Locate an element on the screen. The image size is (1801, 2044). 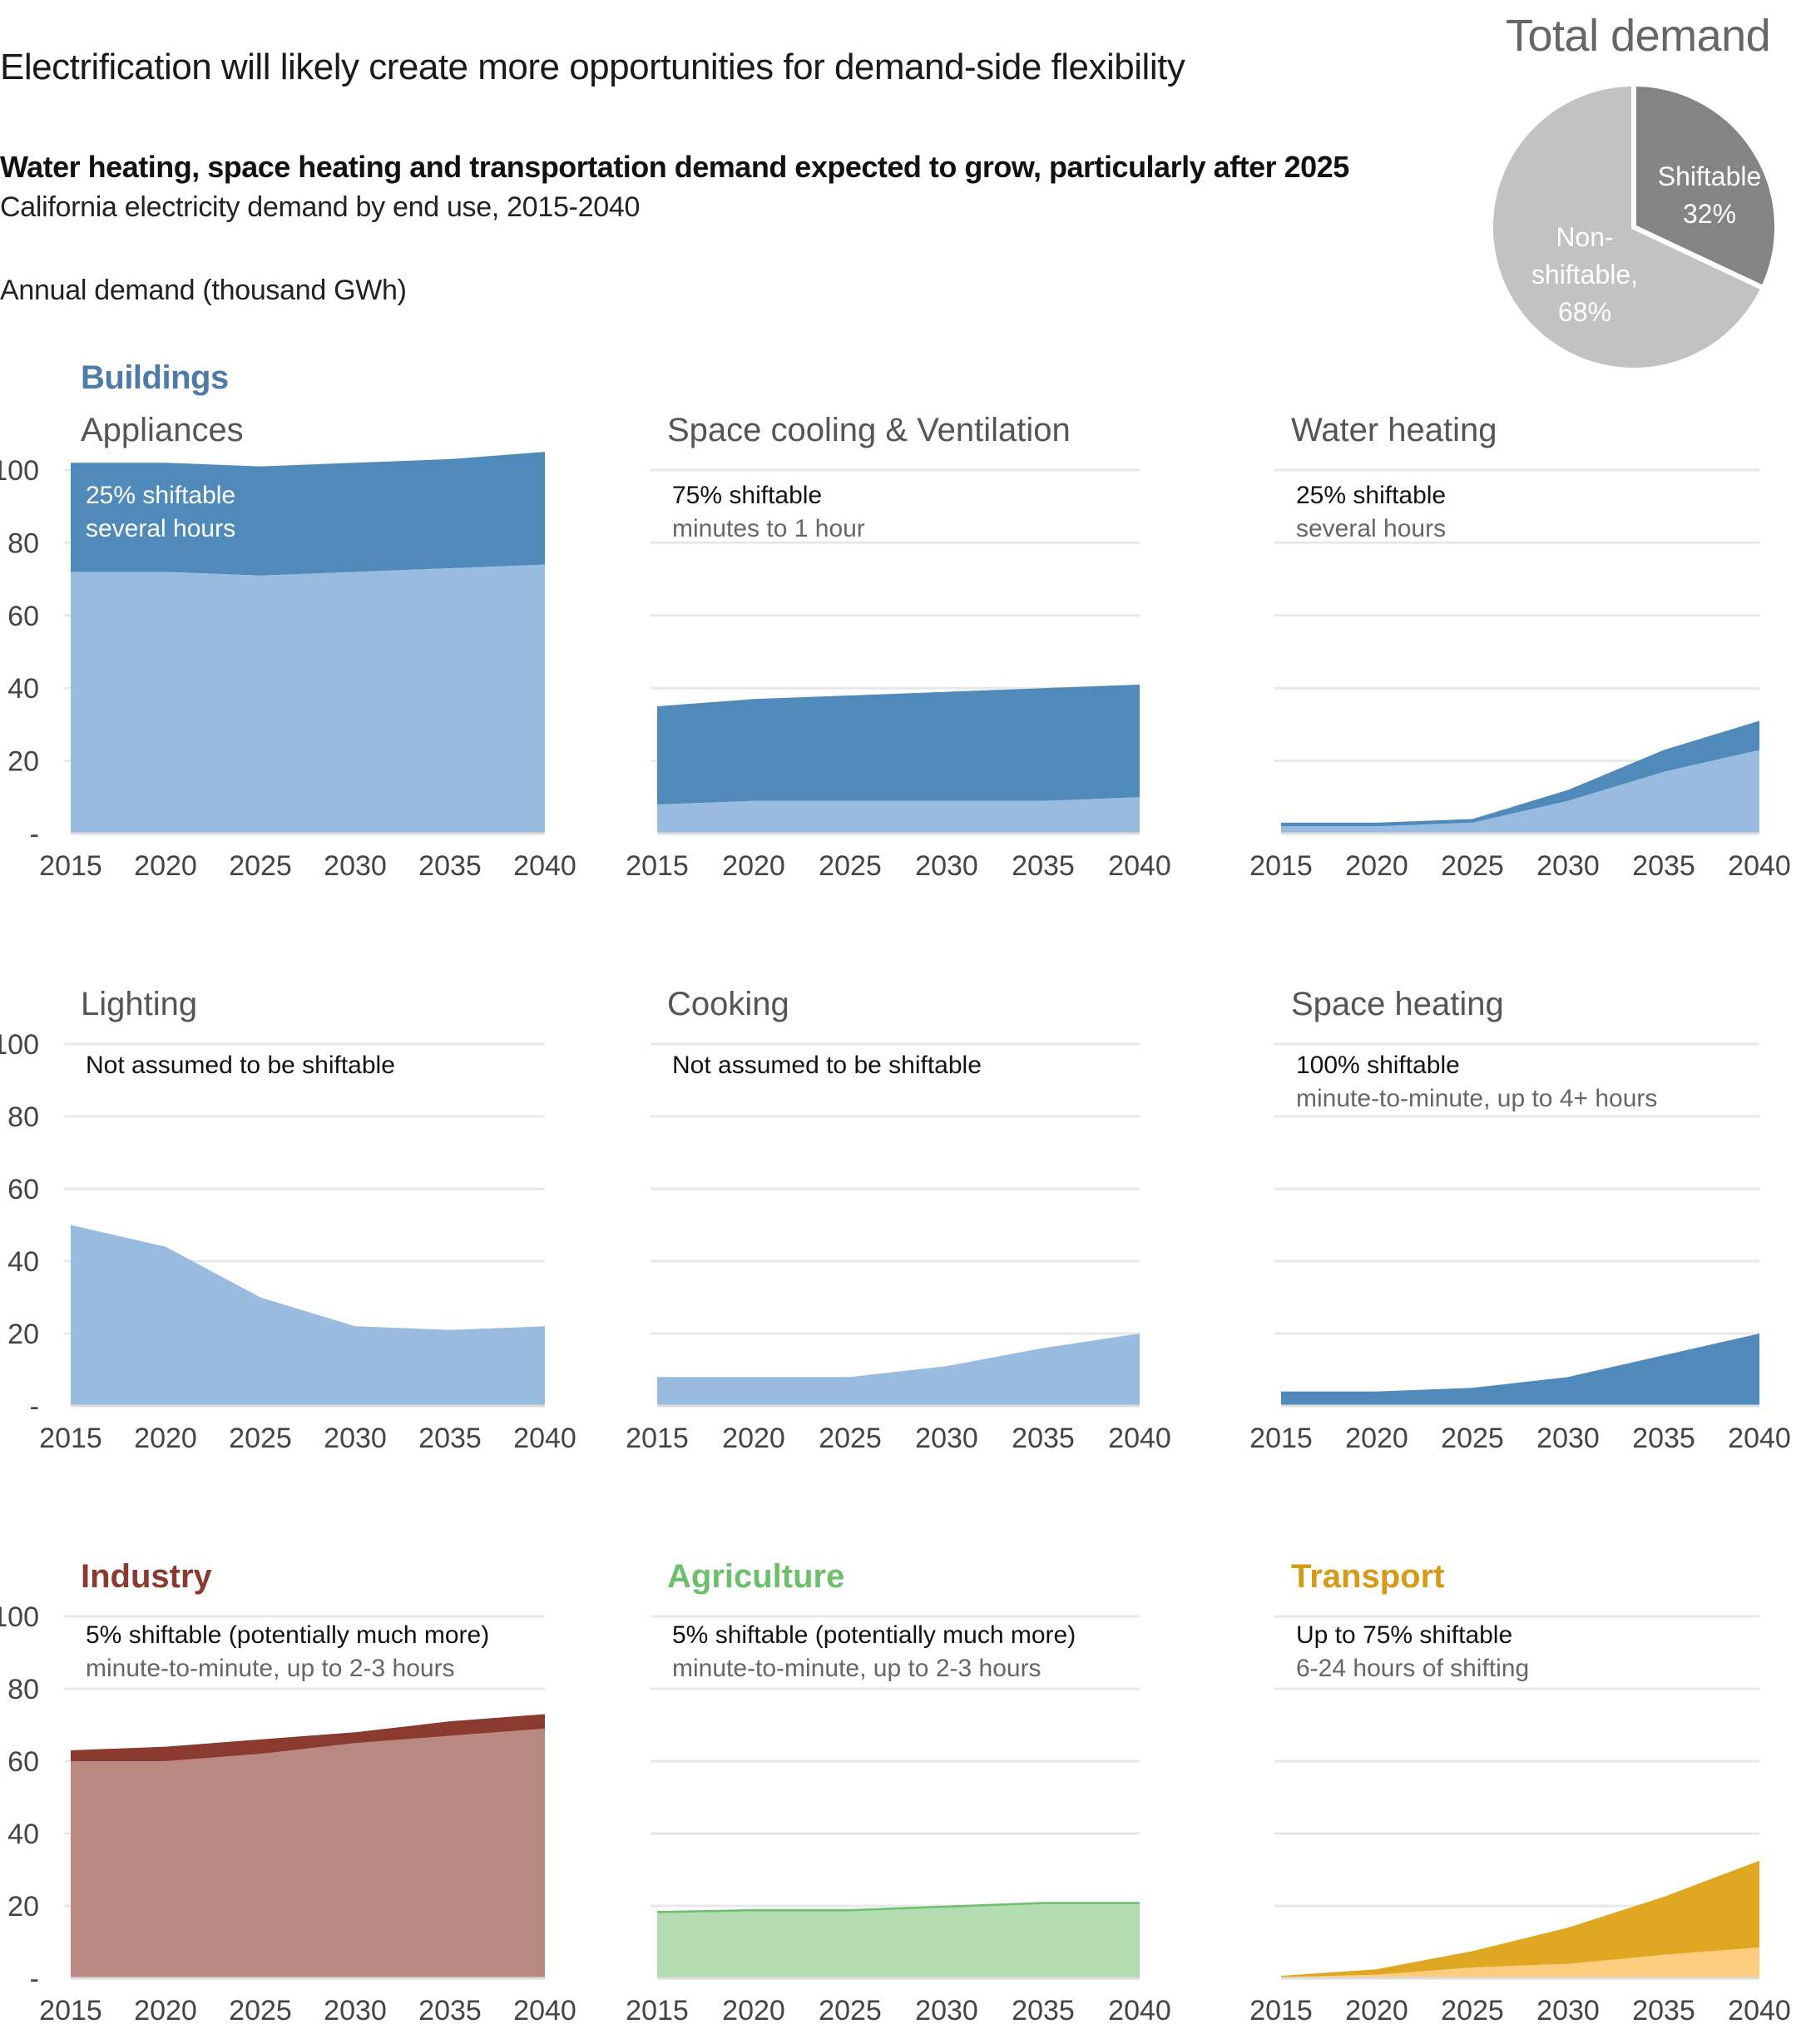
panel-note-detail-agriculture: minute-to-minute, up to 2-3 hours is located at coordinates (857, 1668).